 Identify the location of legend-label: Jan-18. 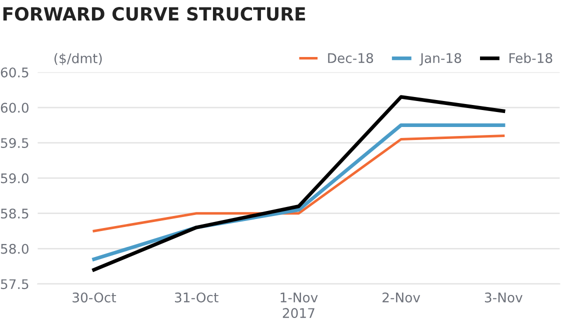
(440, 59).